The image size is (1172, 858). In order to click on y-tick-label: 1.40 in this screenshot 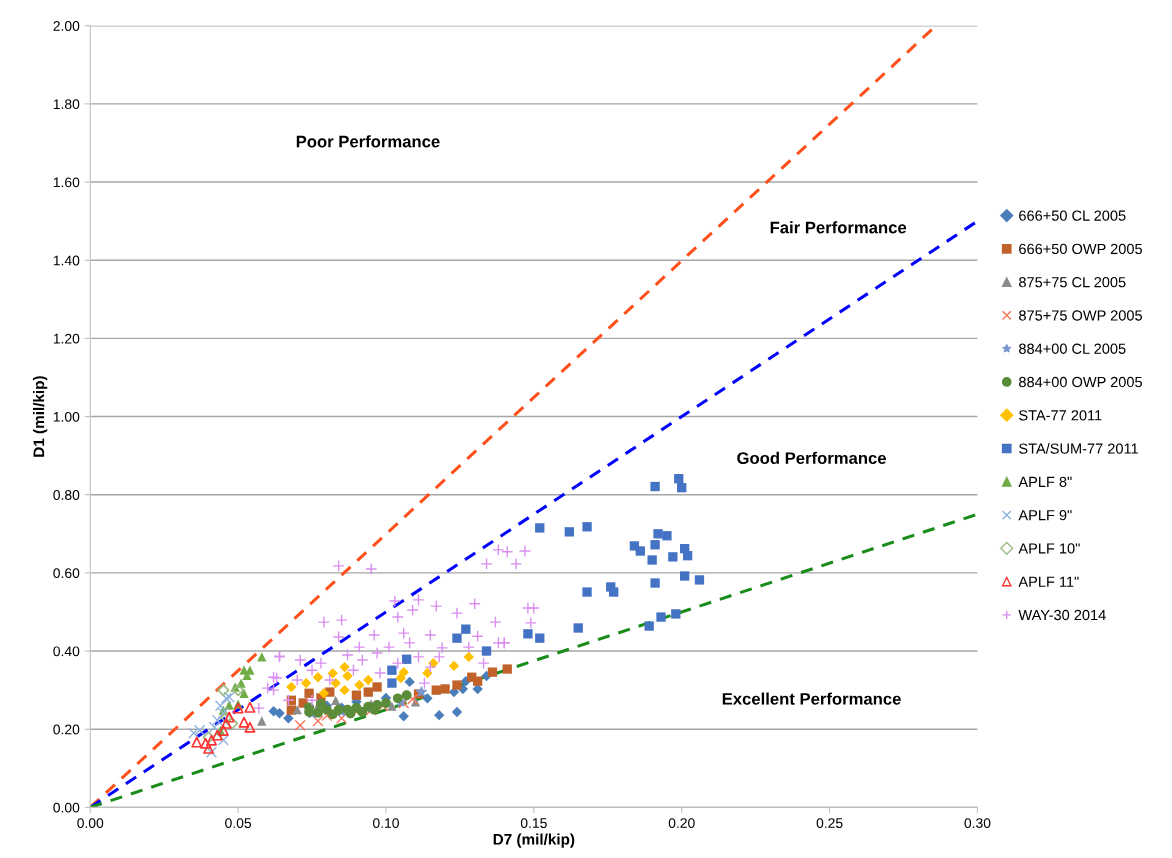, I will do `click(66, 260)`.